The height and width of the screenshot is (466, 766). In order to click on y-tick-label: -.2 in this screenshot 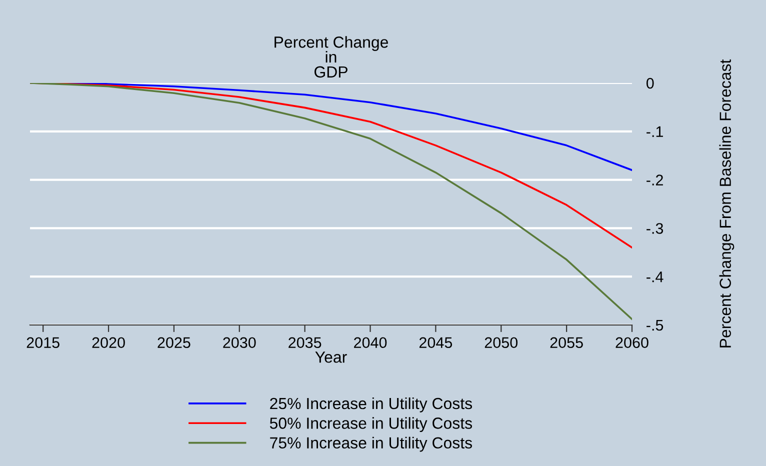, I will do `click(654, 180)`.